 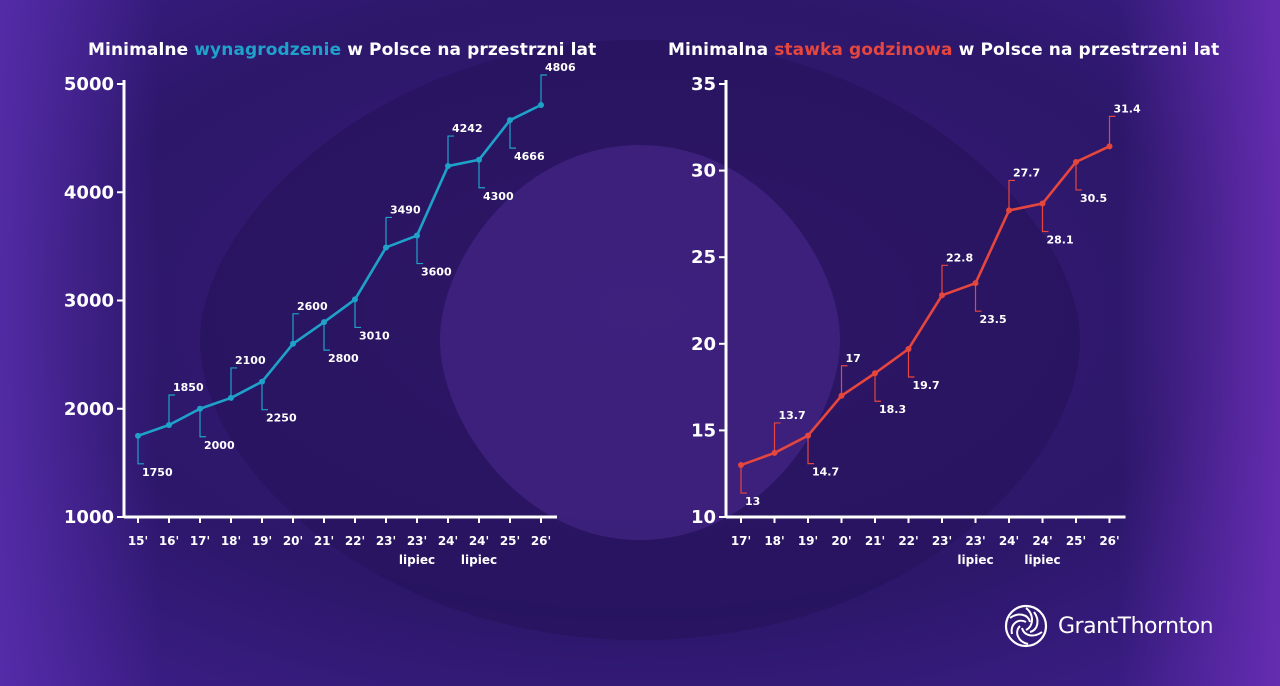 I want to click on hourly-y-tick-label: 30, so click(x=703, y=171).